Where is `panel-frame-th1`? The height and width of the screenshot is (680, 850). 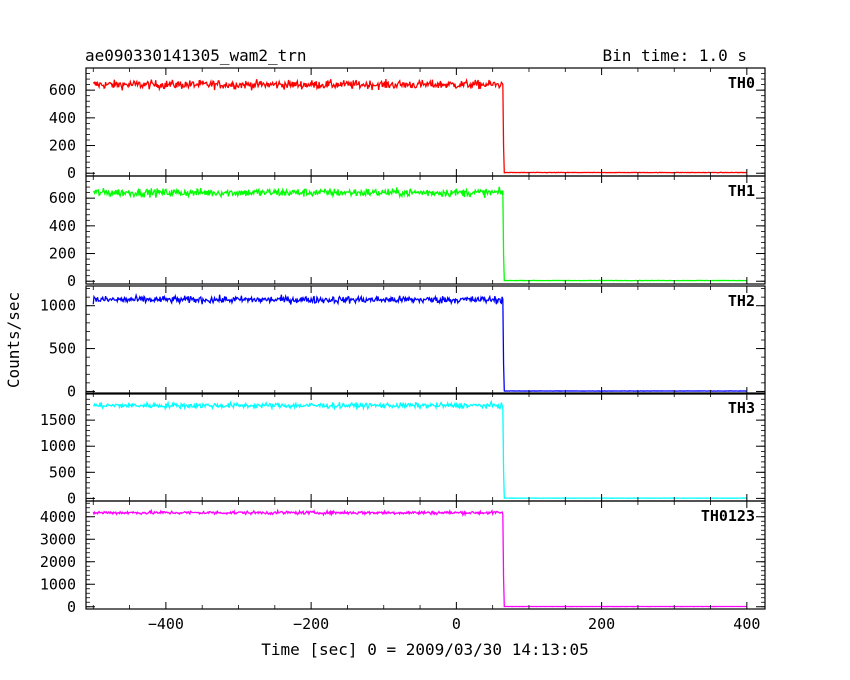 panel-frame-th1 is located at coordinates (425, 230).